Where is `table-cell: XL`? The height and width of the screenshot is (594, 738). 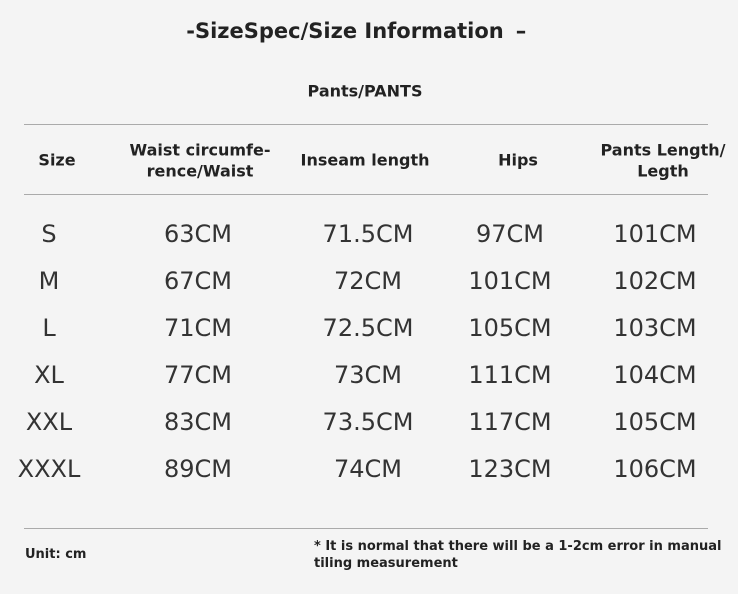 table-cell: XL is located at coordinates (49, 375).